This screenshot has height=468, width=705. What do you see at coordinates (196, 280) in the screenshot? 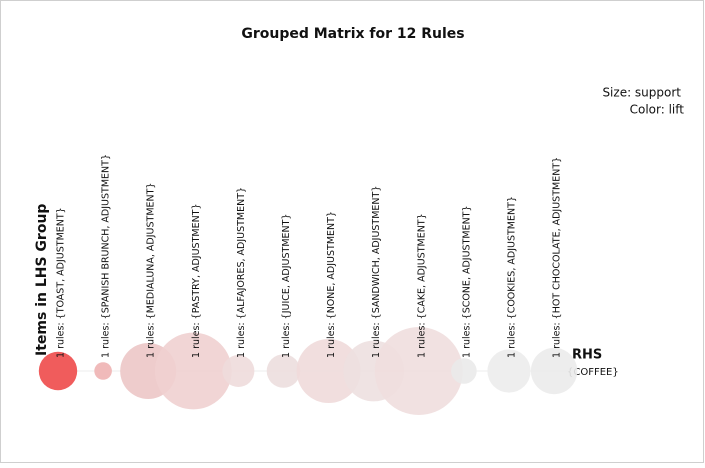
I see `lhs-label: 1 rules: {PASTRY, ADJUSTMENT}` at bounding box center [196, 280].